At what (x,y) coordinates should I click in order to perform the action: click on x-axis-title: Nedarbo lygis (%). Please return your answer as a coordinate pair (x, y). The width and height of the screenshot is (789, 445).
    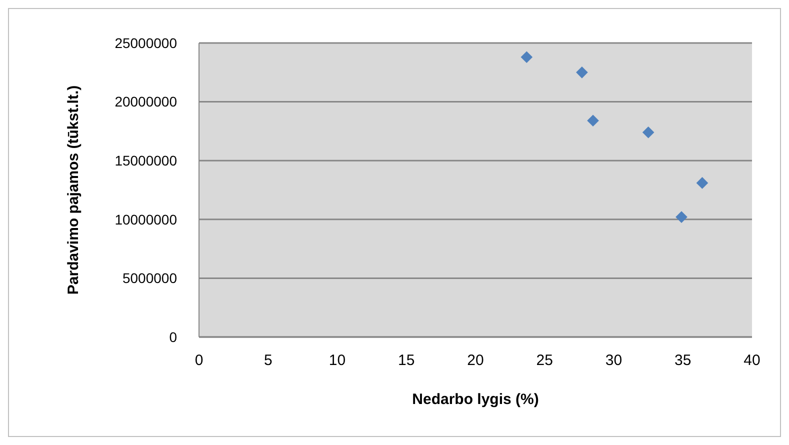
    Looking at the image, I should click on (475, 399).